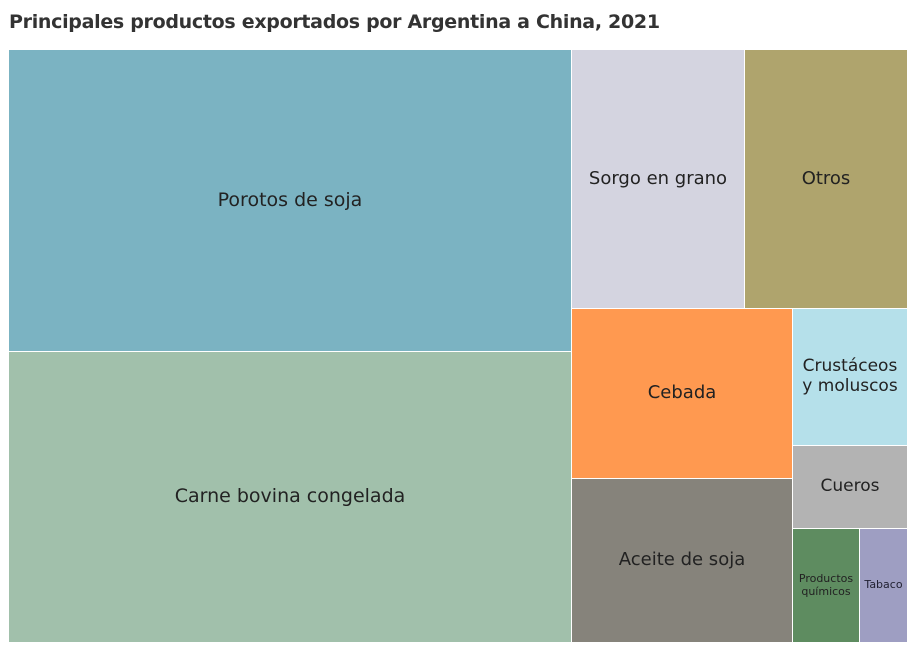 The height and width of the screenshot is (648, 910). I want to click on treemap-cell-productos-quimicos: Productos químicos, so click(826, 585).